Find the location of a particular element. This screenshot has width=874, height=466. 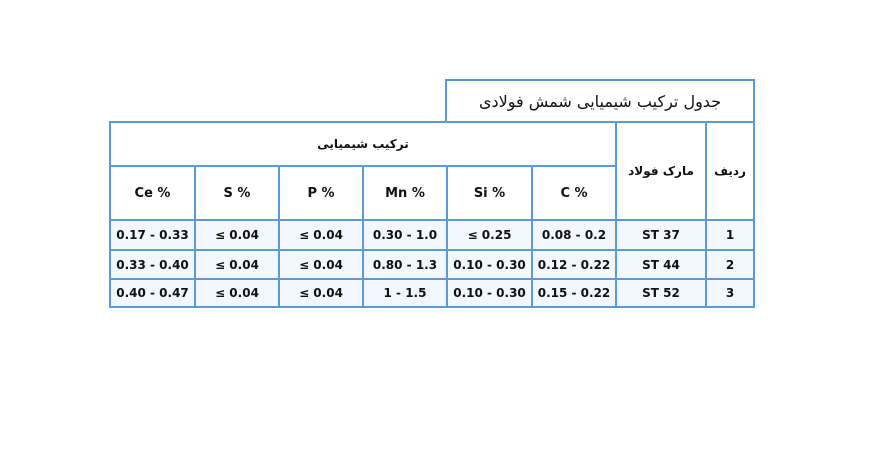

table-cell: ST 37 is located at coordinates (661, 235).